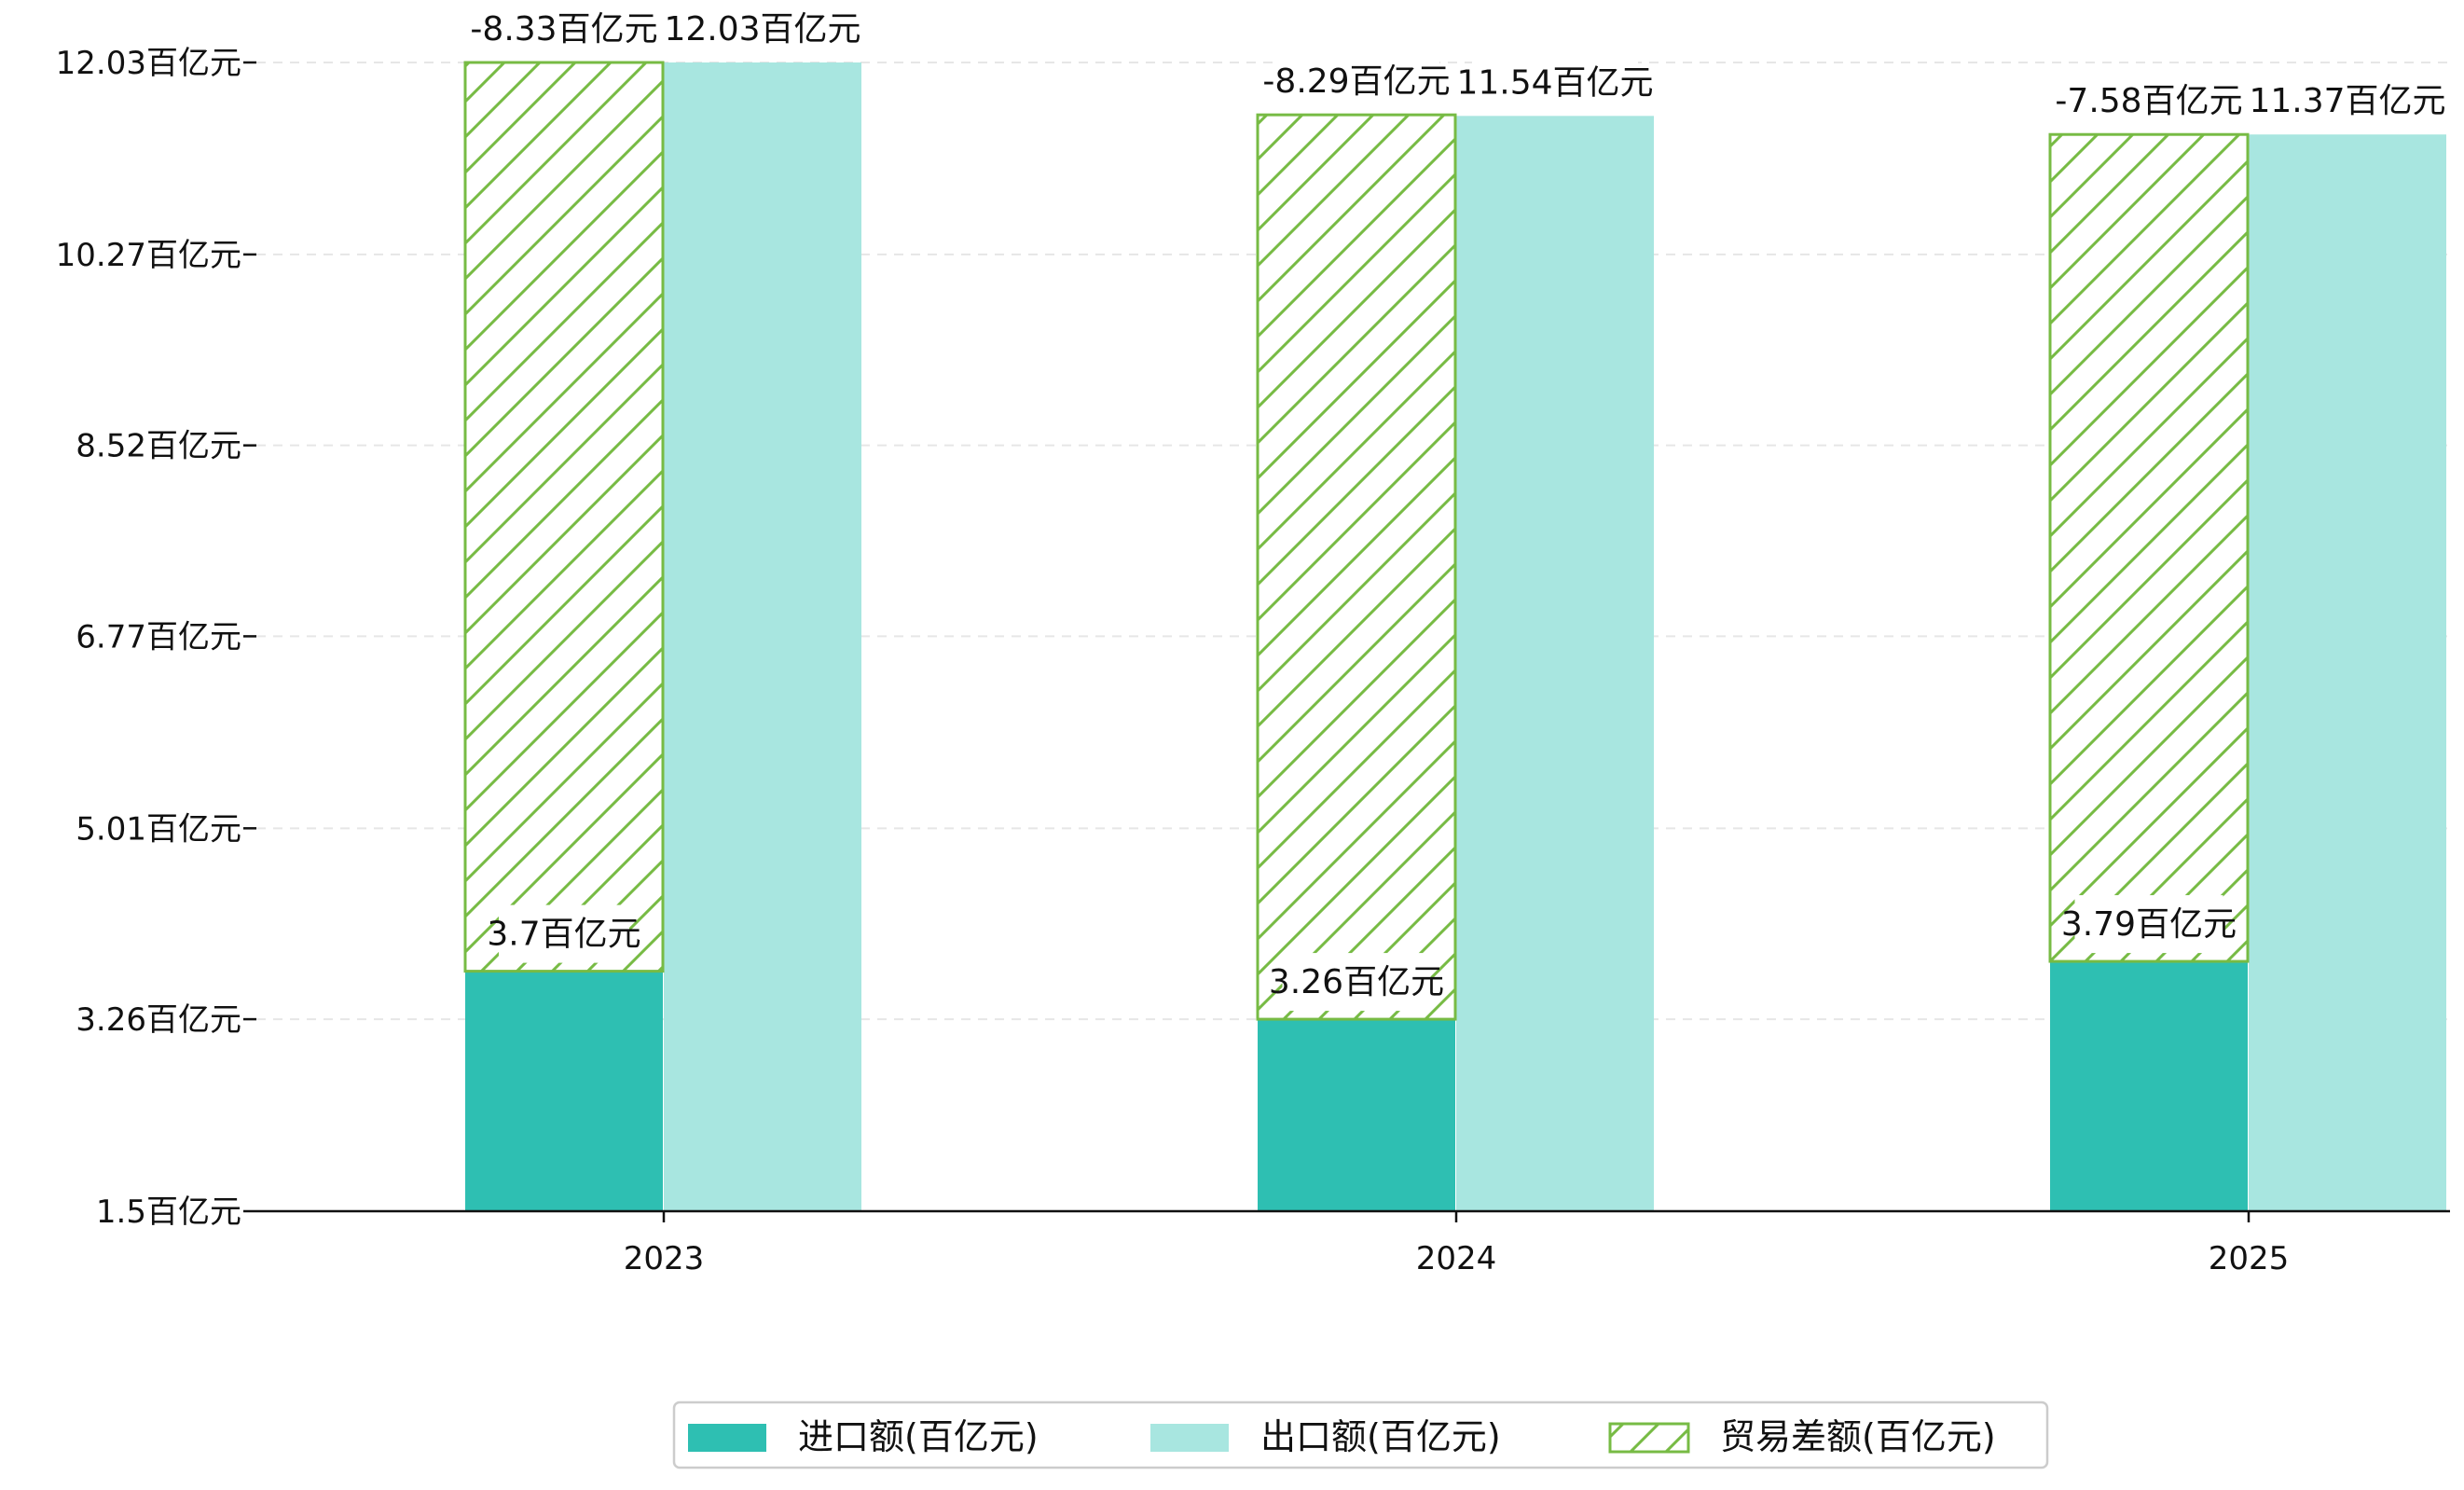 Image resolution: width=2464 pixels, height=1490 pixels. I want to click on data-label-text: -8.29百亿元, so click(1356, 81).